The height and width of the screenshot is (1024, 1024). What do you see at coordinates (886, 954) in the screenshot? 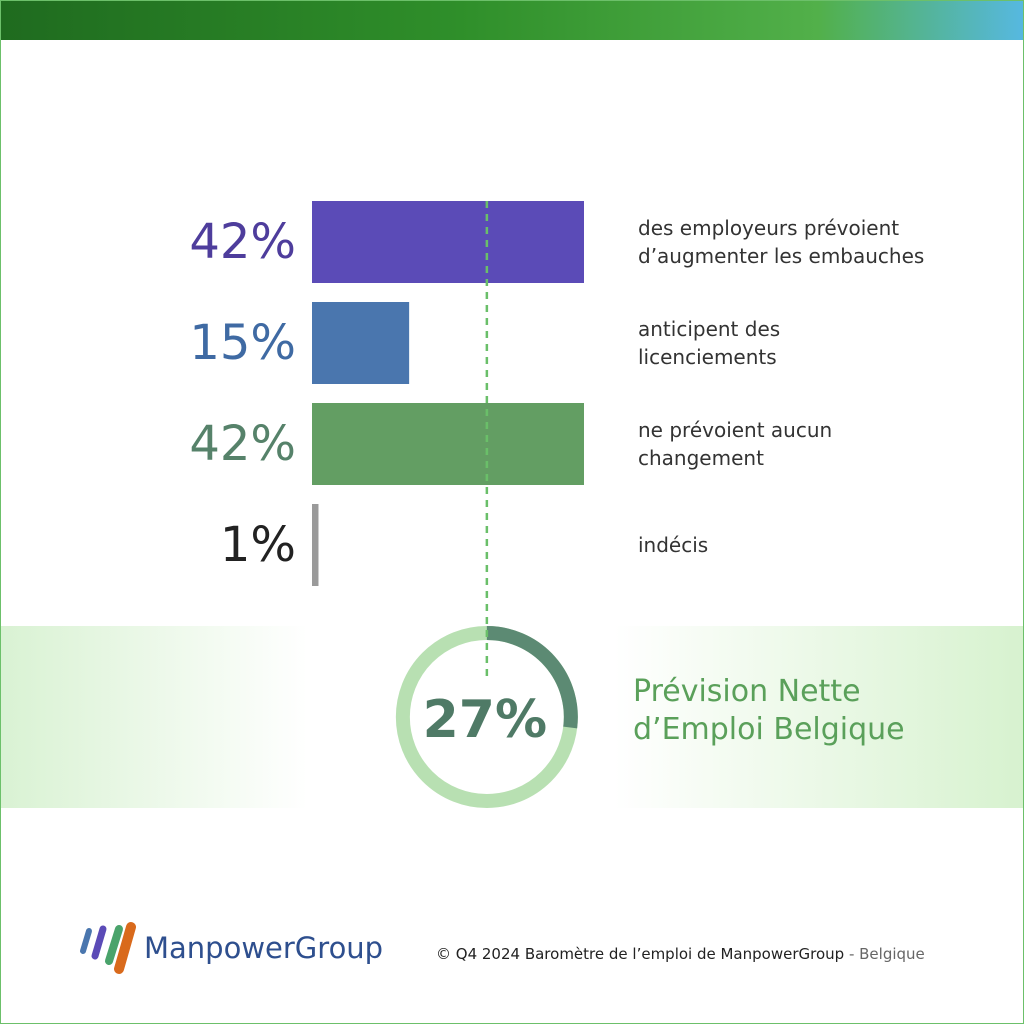
I see `region: - Belgique` at bounding box center [886, 954].